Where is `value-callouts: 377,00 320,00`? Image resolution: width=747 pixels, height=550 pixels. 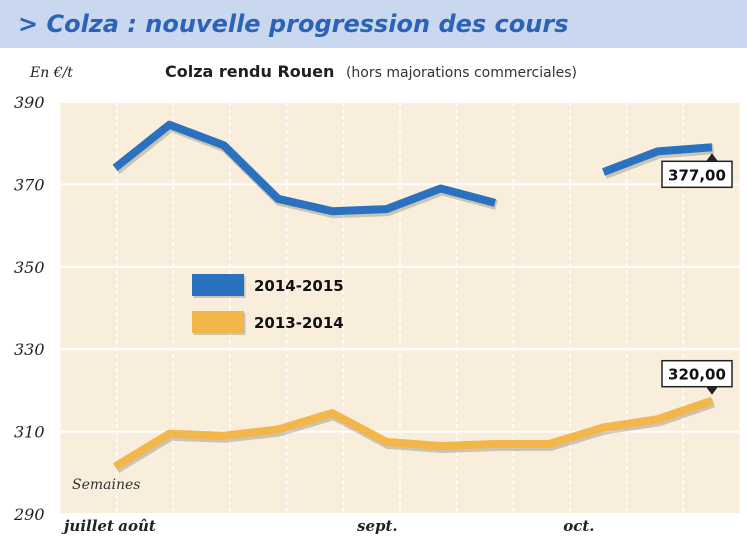 value-callouts: 377,00 320,00 is located at coordinates (697, 274).